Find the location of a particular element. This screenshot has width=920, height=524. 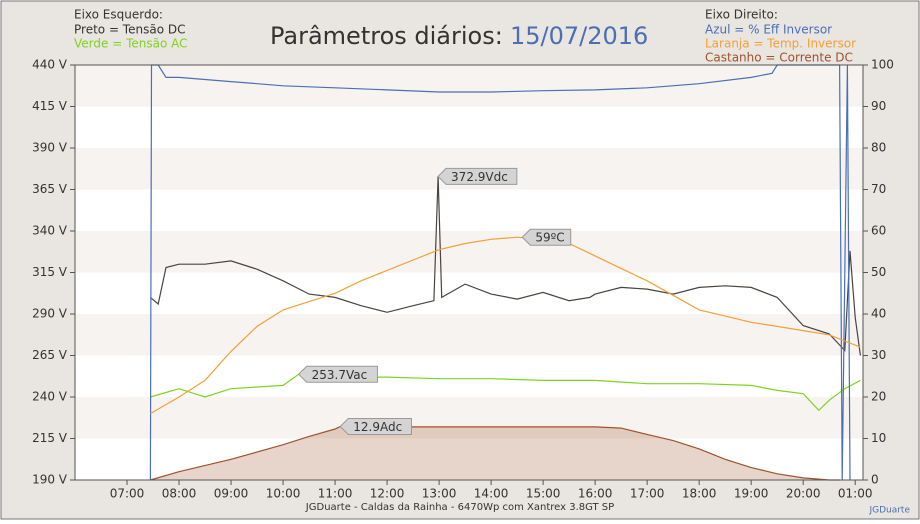

x-tick-label: 11:00 is located at coordinates (335, 494).